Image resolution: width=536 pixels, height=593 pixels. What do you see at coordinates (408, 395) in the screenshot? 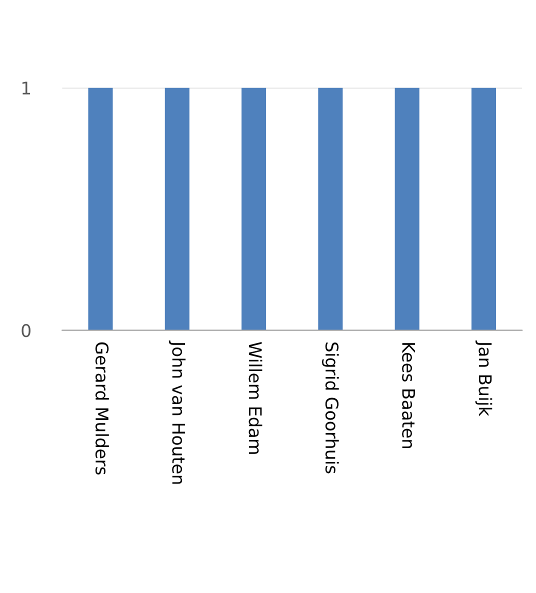
I see `x-tick-label: Kees Baaten` at bounding box center [408, 395].